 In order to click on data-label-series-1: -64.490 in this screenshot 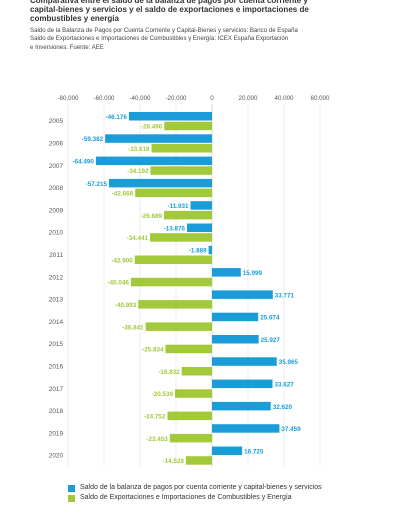, I will do `click(84, 162)`.